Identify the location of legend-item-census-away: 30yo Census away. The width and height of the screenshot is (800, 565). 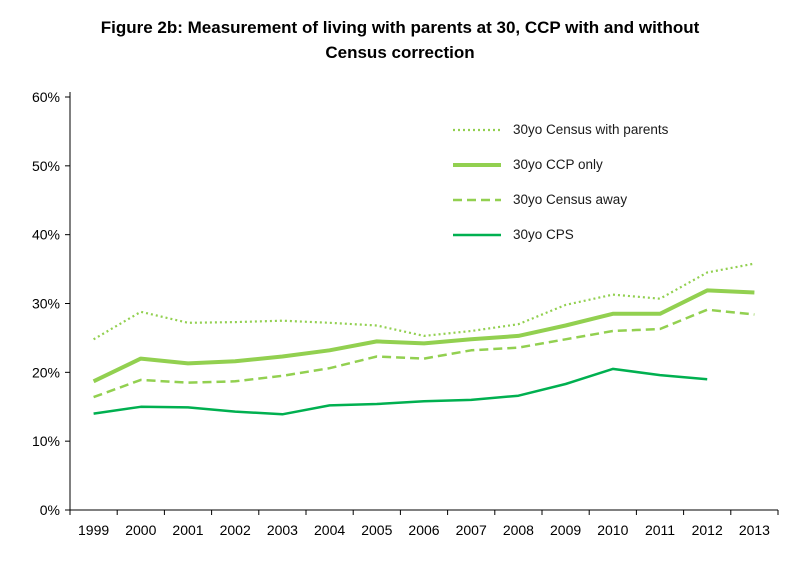
(560, 199).